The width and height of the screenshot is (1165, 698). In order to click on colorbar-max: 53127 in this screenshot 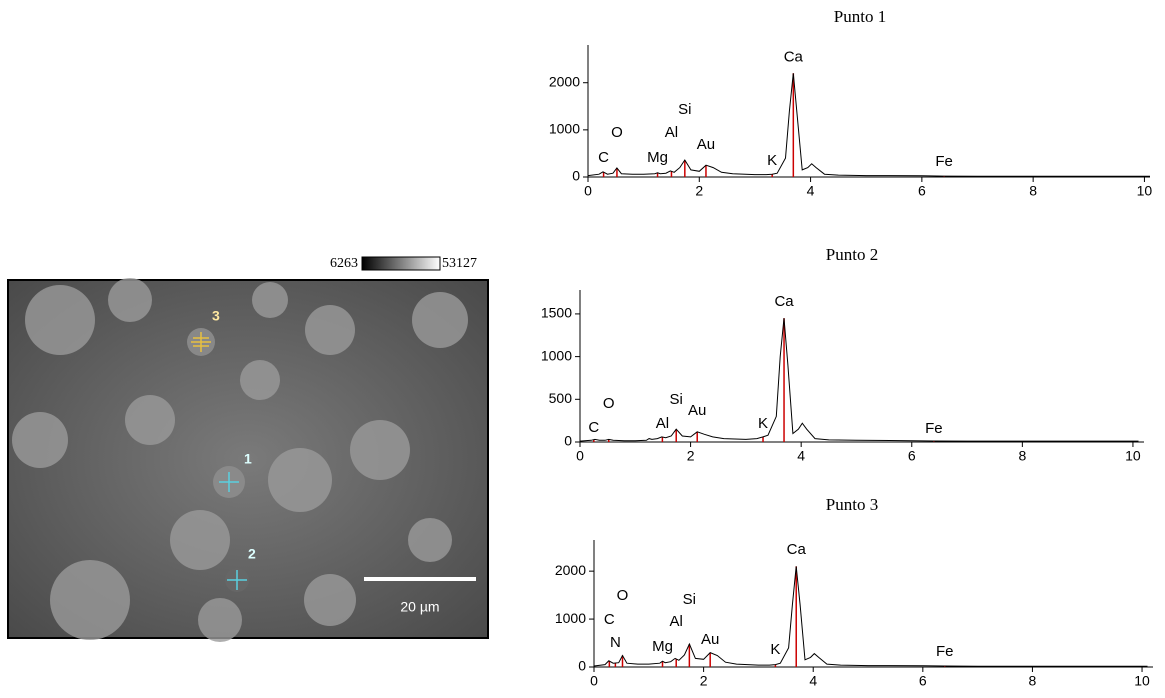, I will do `click(459, 263)`.